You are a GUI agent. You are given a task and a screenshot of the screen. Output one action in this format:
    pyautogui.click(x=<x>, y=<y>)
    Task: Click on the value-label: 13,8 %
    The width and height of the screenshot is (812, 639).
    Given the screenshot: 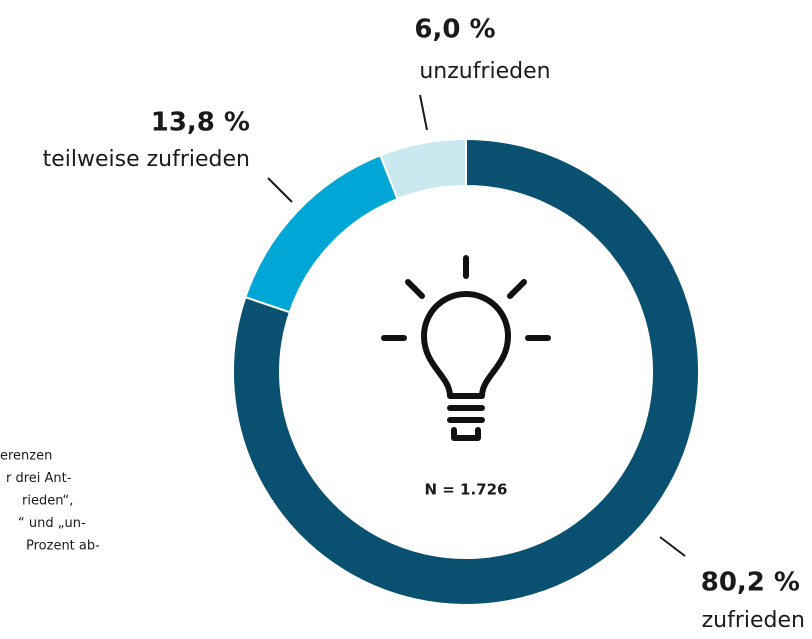 What is the action you would take?
    pyautogui.click(x=200, y=123)
    